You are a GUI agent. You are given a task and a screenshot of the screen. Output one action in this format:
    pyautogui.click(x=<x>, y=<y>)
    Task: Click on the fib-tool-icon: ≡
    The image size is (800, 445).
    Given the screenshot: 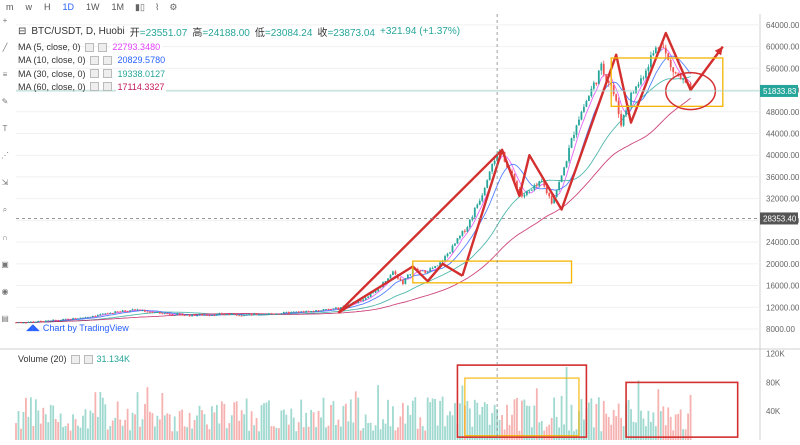 What is the action you would take?
    pyautogui.click(x=5, y=74)
    